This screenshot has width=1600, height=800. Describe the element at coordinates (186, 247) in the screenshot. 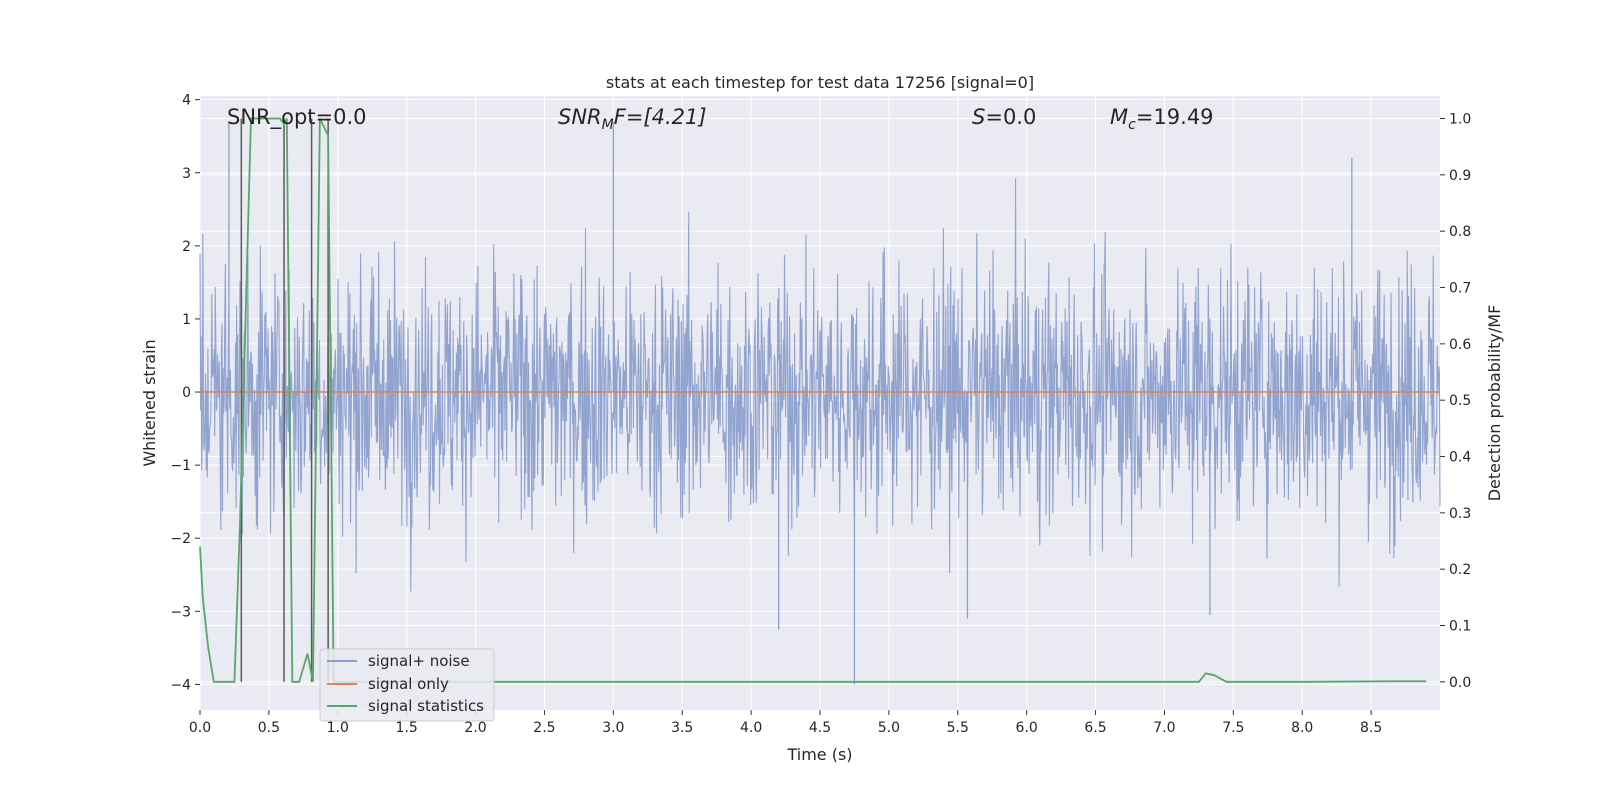

I see `y-tick-label: 2` at that location.